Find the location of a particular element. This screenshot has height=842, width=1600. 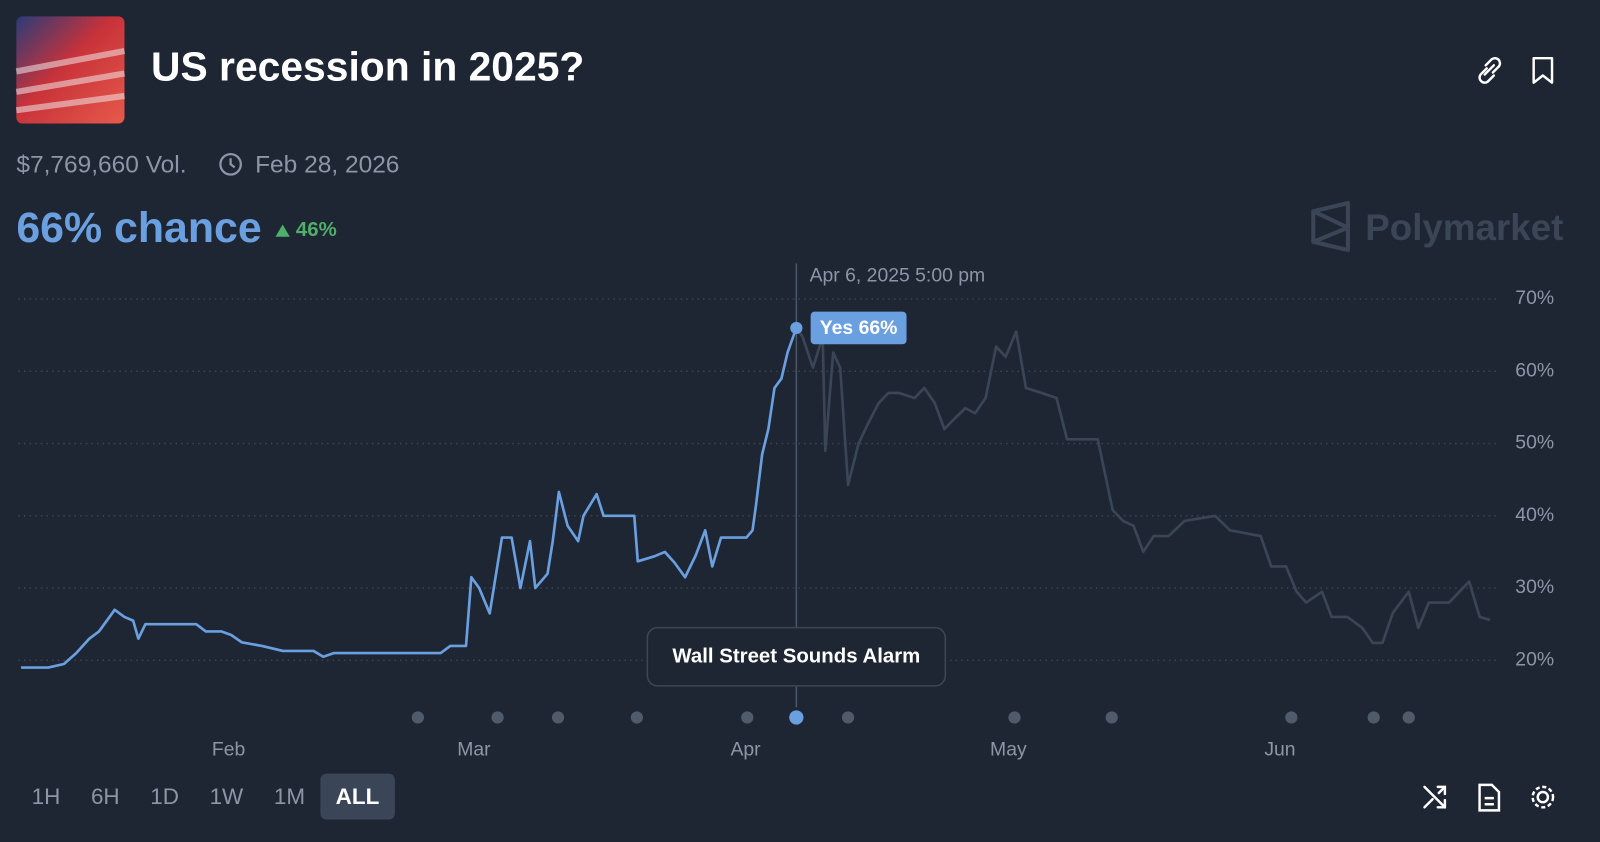

hover-label: Yes 66% is located at coordinates (859, 328).